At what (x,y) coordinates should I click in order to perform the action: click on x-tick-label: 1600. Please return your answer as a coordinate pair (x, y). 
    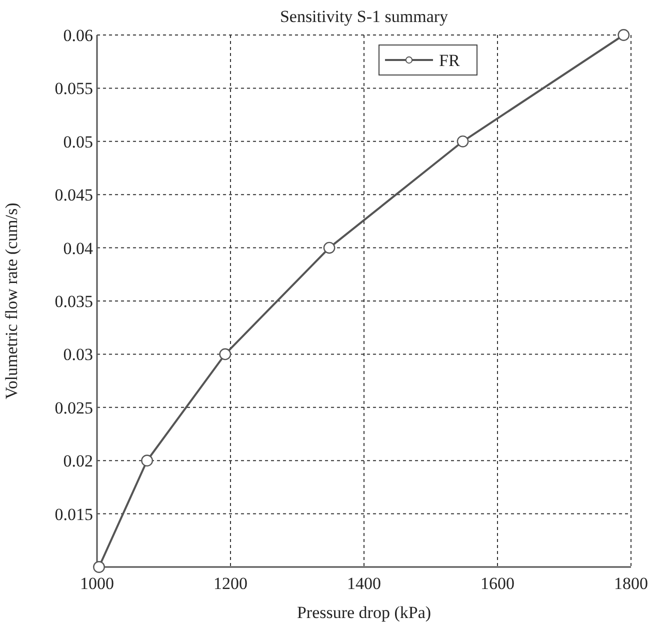
    Looking at the image, I should click on (497, 583).